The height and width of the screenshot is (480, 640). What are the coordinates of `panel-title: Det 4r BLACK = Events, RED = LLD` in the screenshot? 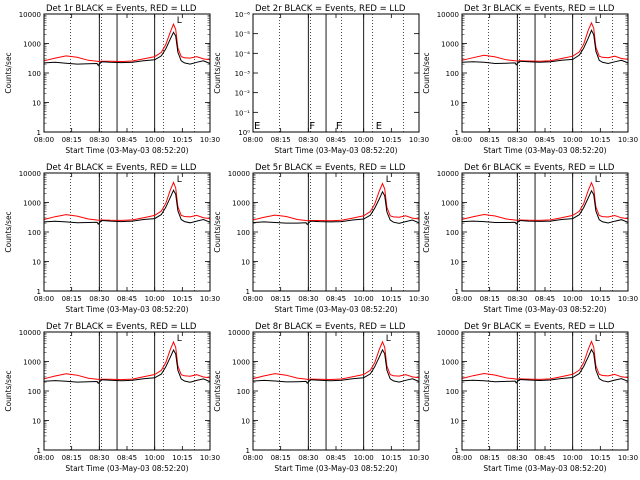 It's located at (121, 168).